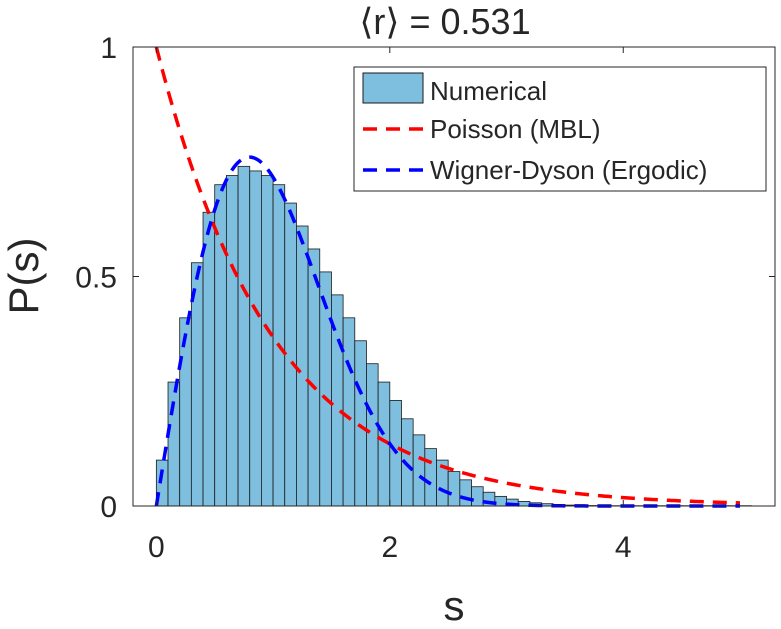 Image resolution: width=781 pixels, height=629 pixels. What do you see at coordinates (568, 170) in the screenshot?
I see `legend-label-wigner-dyson: Wigner-Dyson (Ergodic)` at bounding box center [568, 170].